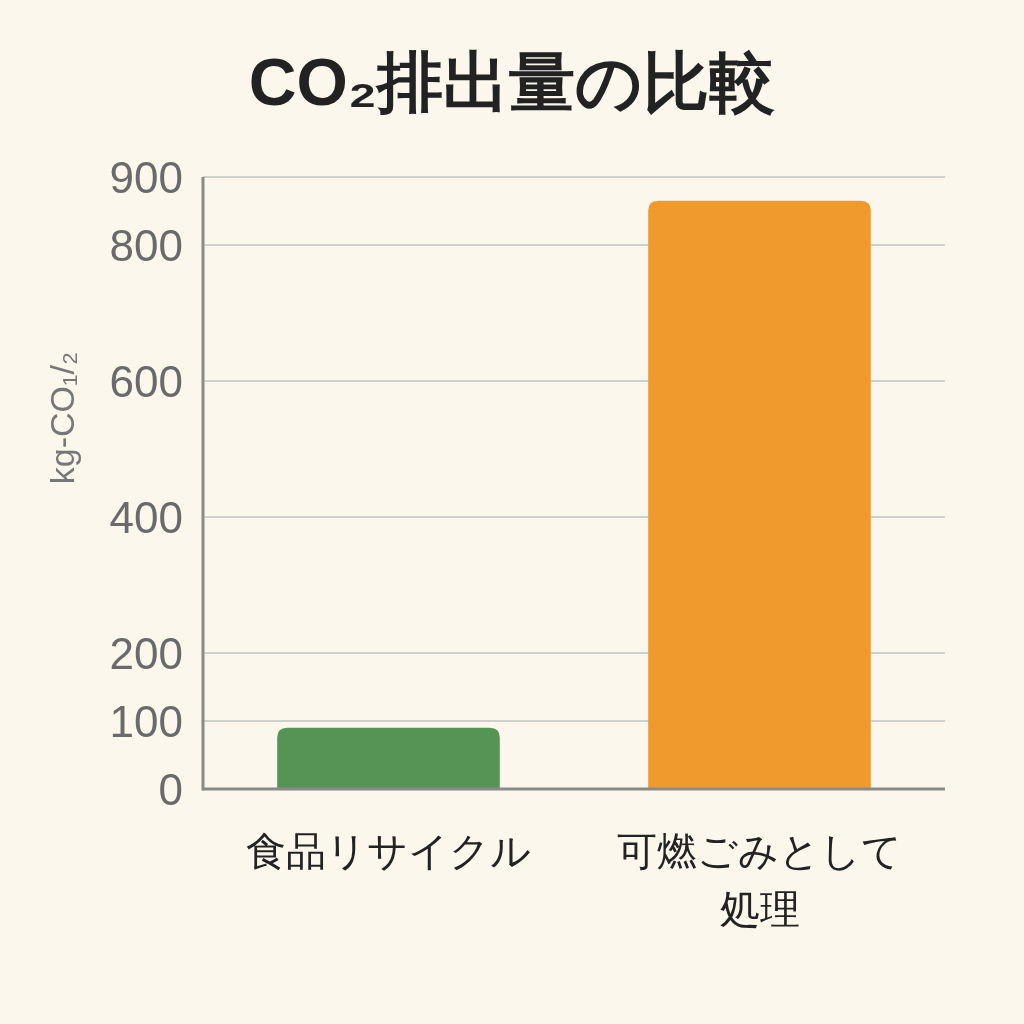  What do you see at coordinates (512, 82) in the screenshot?
I see `chart-title: CO₂排出量の比較` at bounding box center [512, 82].